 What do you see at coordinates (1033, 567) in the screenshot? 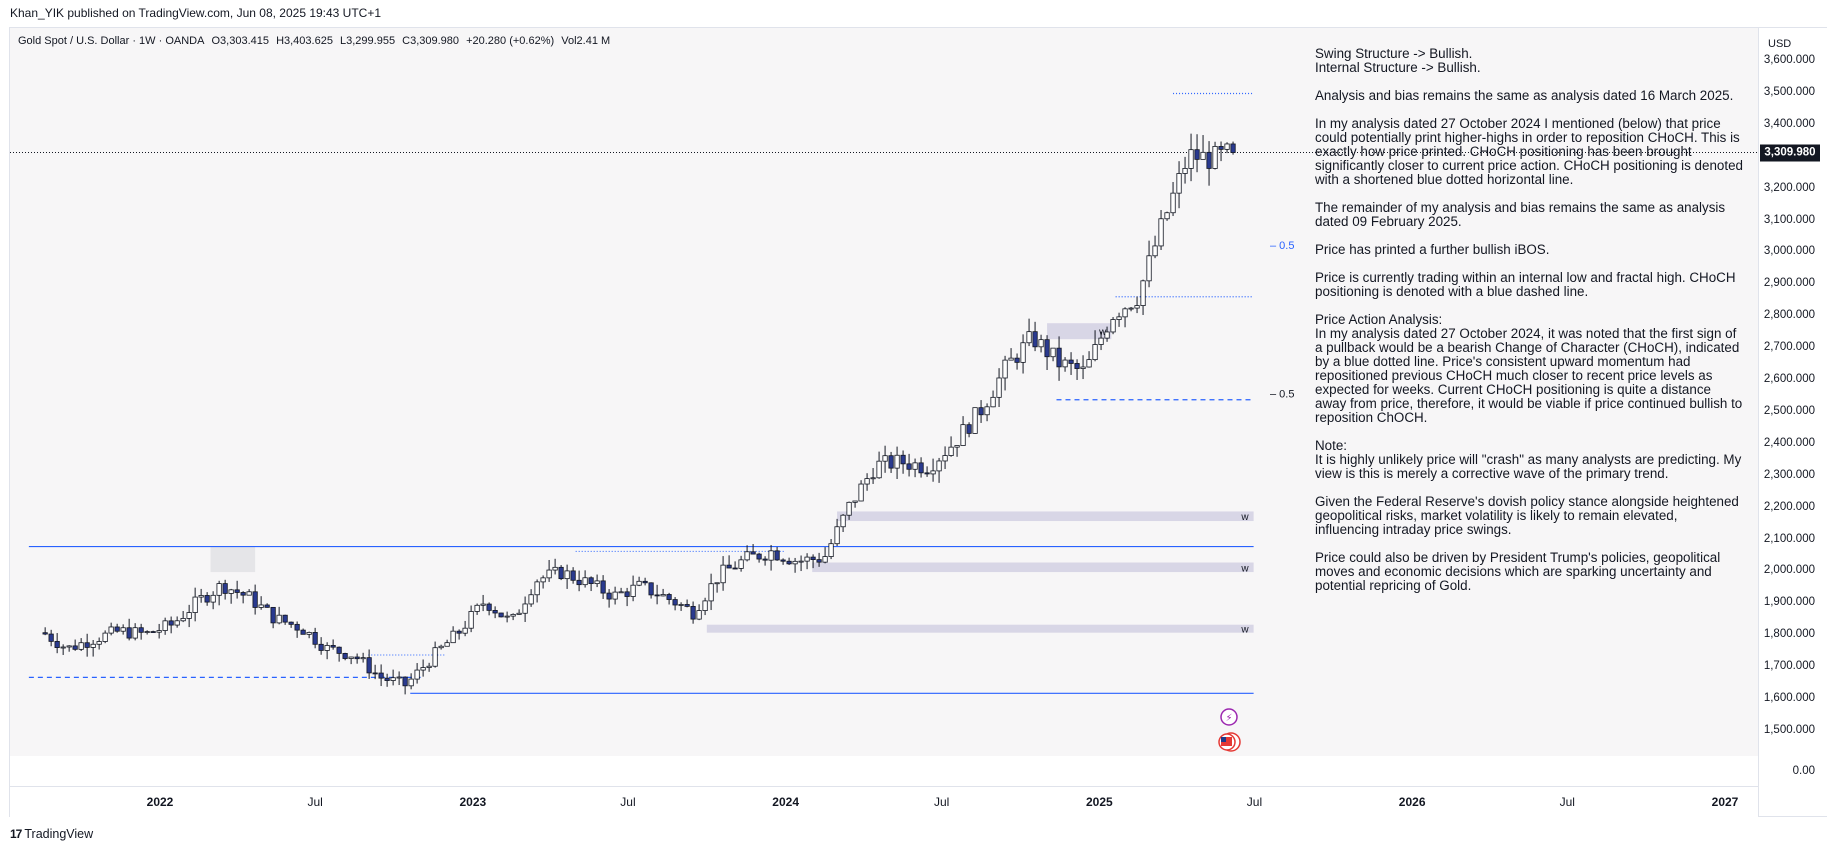
I see `demand-zone` at bounding box center [1033, 567].